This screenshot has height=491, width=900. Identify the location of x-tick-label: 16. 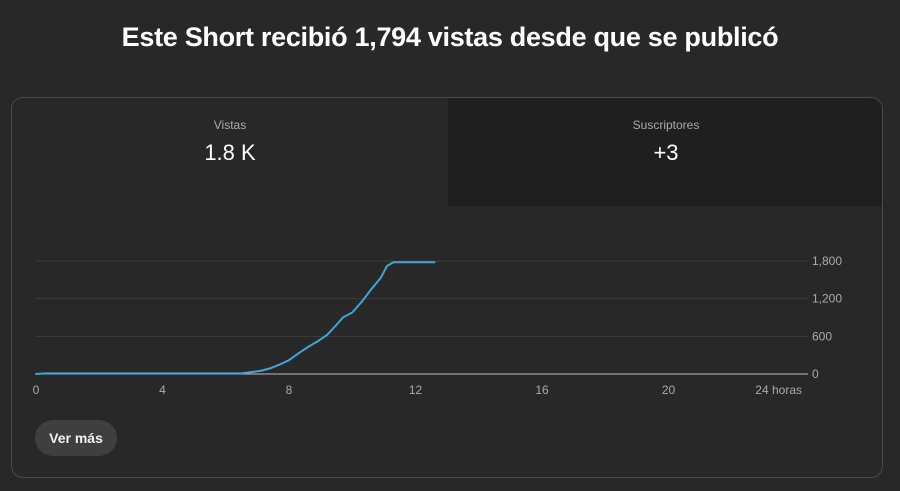
(542, 390).